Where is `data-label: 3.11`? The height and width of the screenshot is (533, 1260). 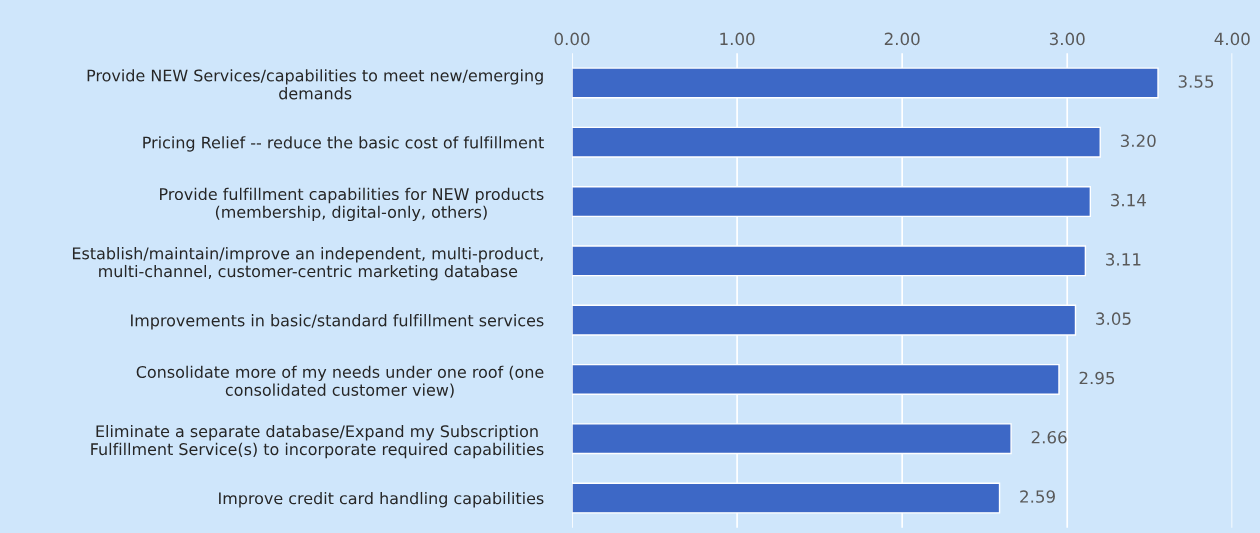 data-label: 3.11 is located at coordinates (1123, 259).